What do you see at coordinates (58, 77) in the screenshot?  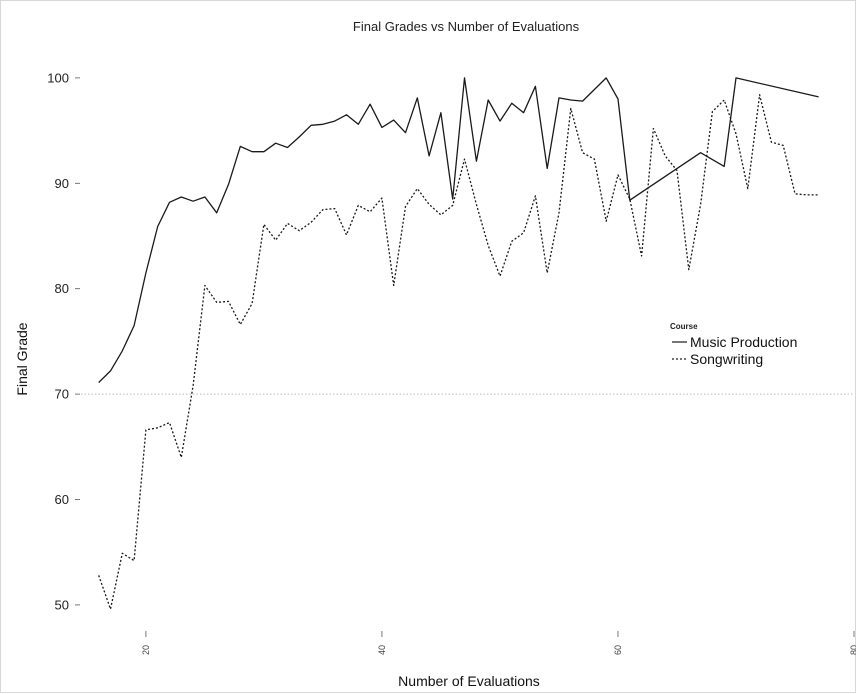 I see `y-tick-label: 100` at bounding box center [58, 77].